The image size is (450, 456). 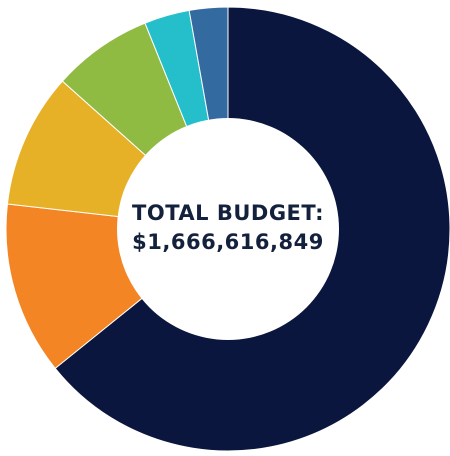 What do you see at coordinates (228, 242) in the screenshot?
I see `total-budget-value: $1,666,616,849` at bounding box center [228, 242].